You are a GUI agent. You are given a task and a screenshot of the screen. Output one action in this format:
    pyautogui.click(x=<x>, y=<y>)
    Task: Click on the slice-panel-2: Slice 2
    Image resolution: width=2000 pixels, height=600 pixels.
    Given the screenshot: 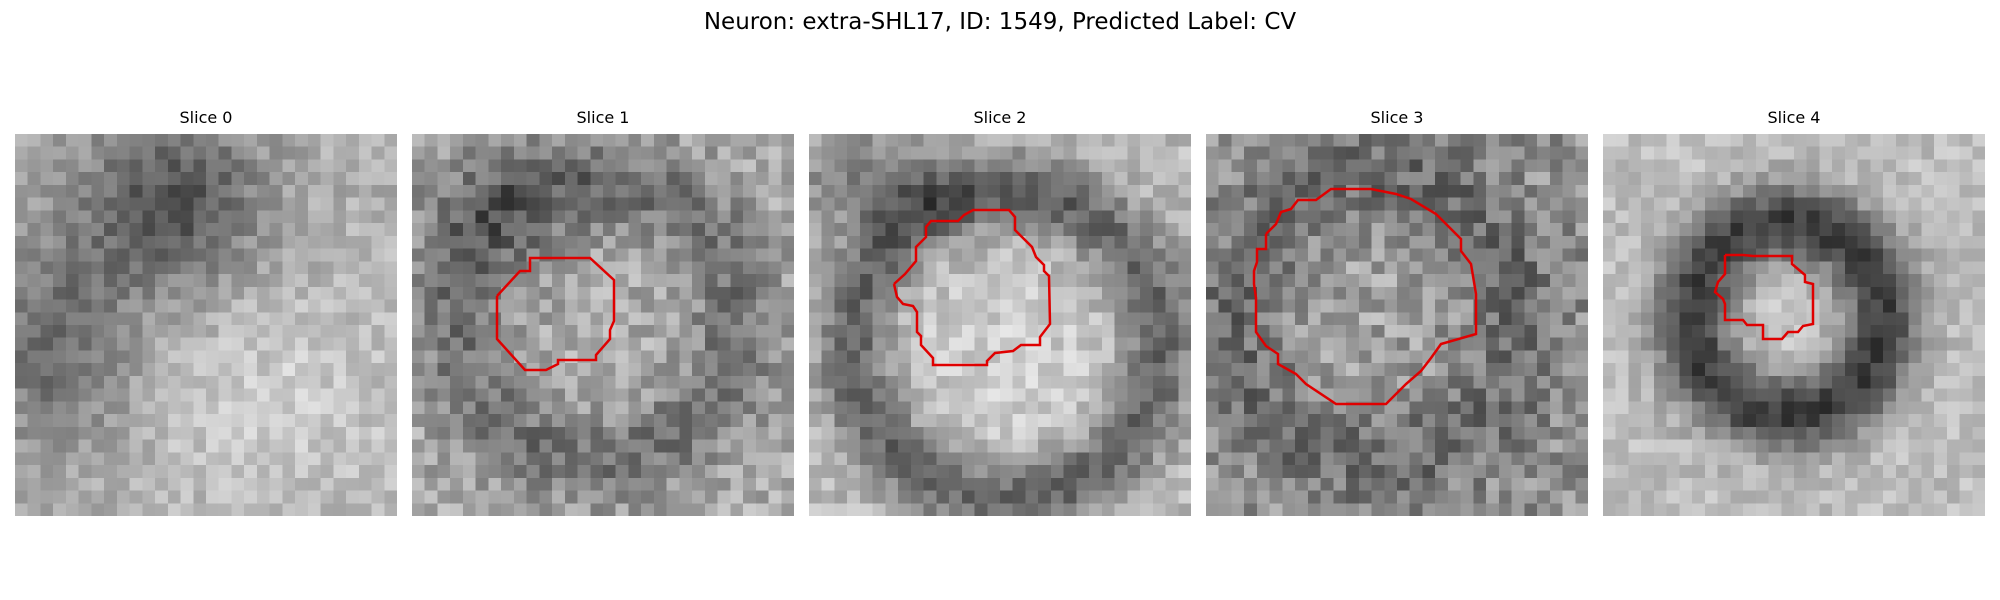 What is the action you would take?
    pyautogui.click(x=1000, y=312)
    